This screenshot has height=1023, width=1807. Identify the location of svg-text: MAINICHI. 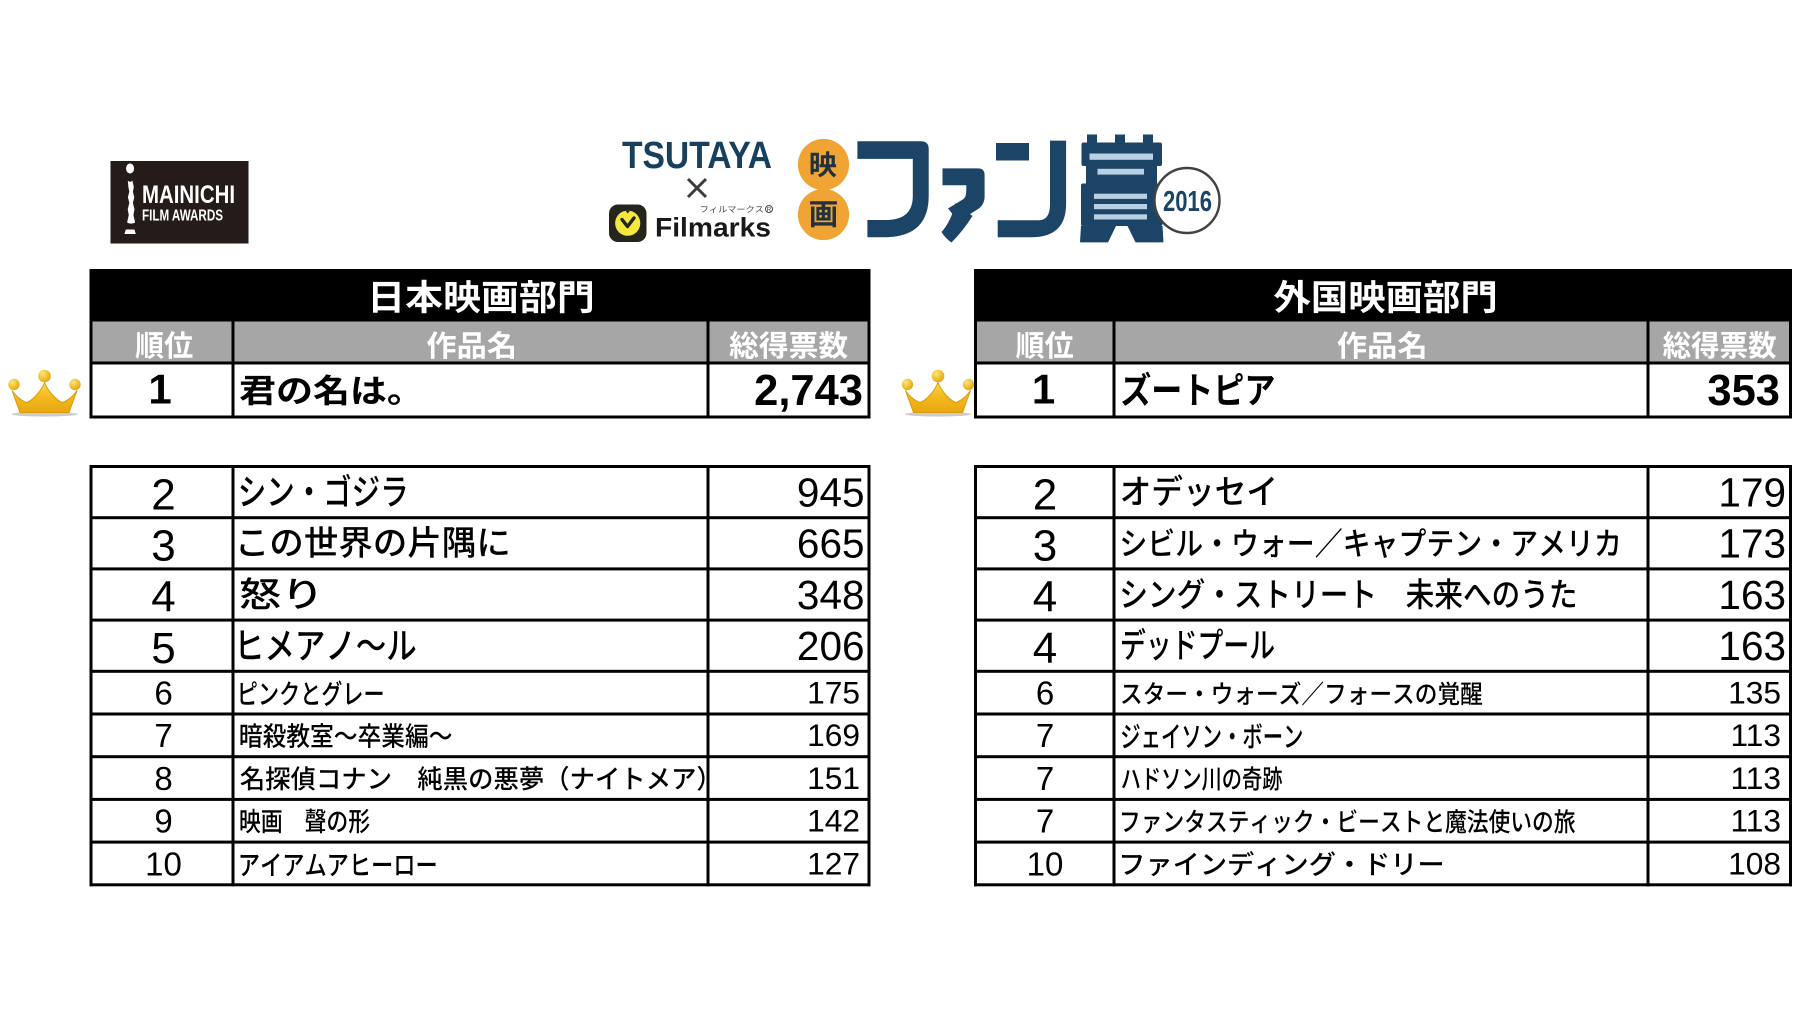
(188, 195).